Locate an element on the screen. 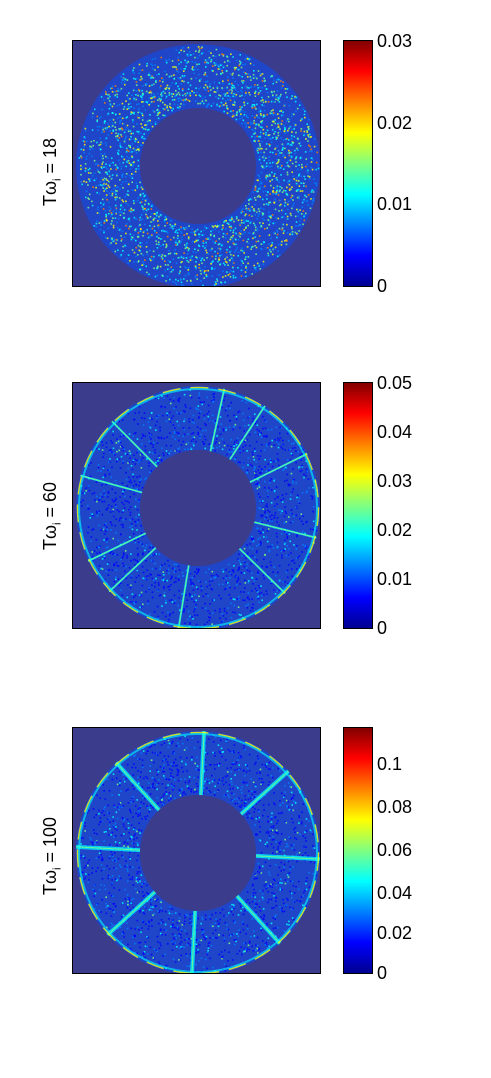 The image size is (491, 1078). y-axis-label-3: Tωi = 100 is located at coordinates (52, 855).